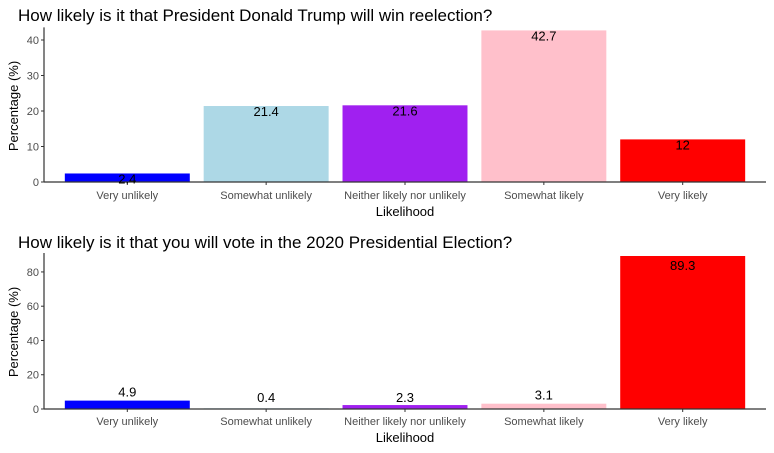 The image size is (774, 453). I want to click on data-label: 42.7, so click(543, 35).